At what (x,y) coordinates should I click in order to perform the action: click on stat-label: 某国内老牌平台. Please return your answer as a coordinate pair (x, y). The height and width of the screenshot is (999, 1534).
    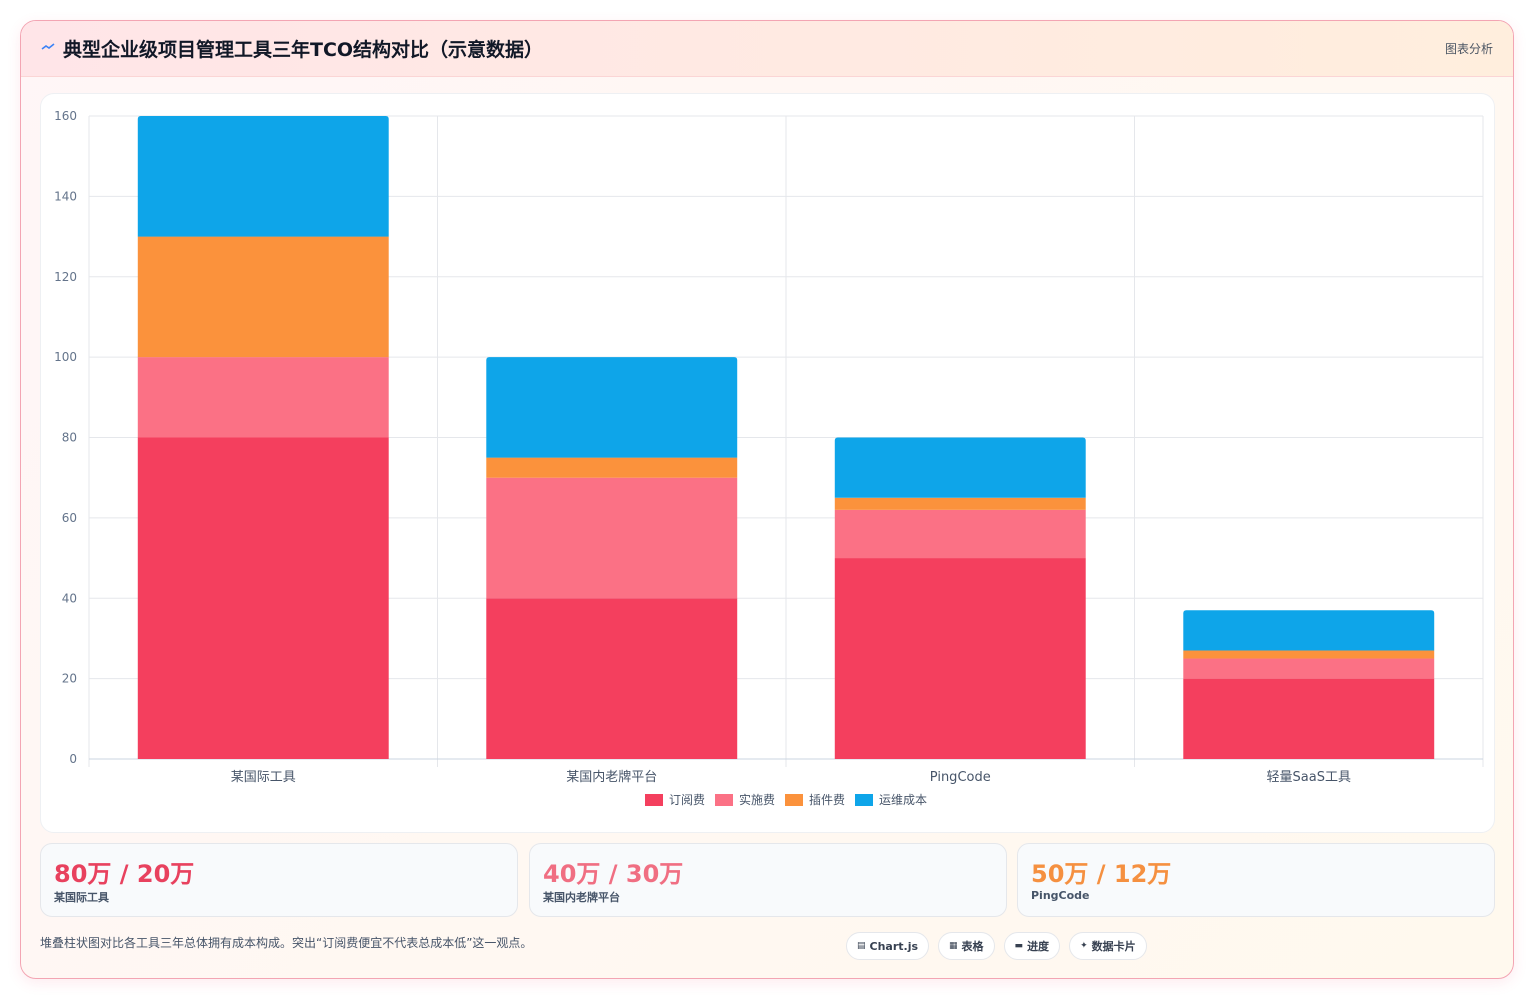
    Looking at the image, I should click on (581, 897).